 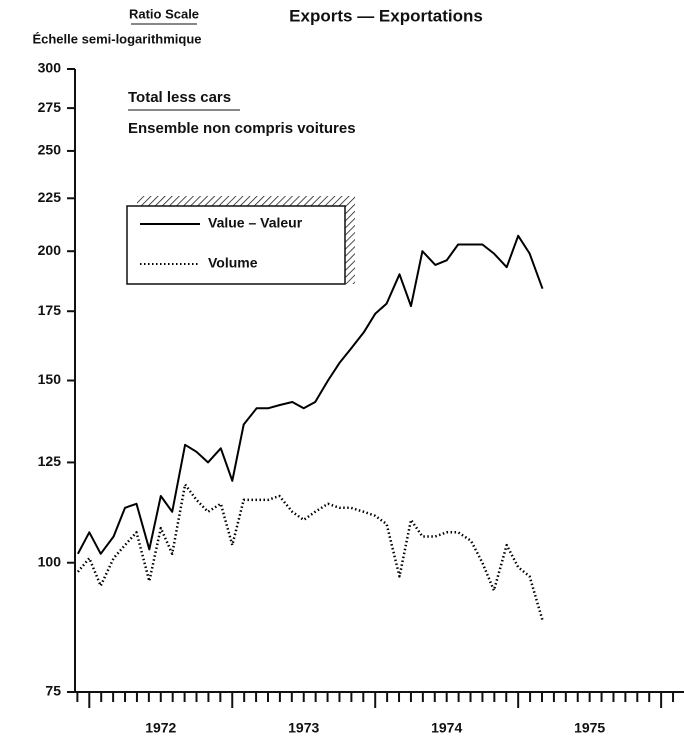 What do you see at coordinates (50, 250) in the screenshot?
I see `y-tick-label: 200` at bounding box center [50, 250].